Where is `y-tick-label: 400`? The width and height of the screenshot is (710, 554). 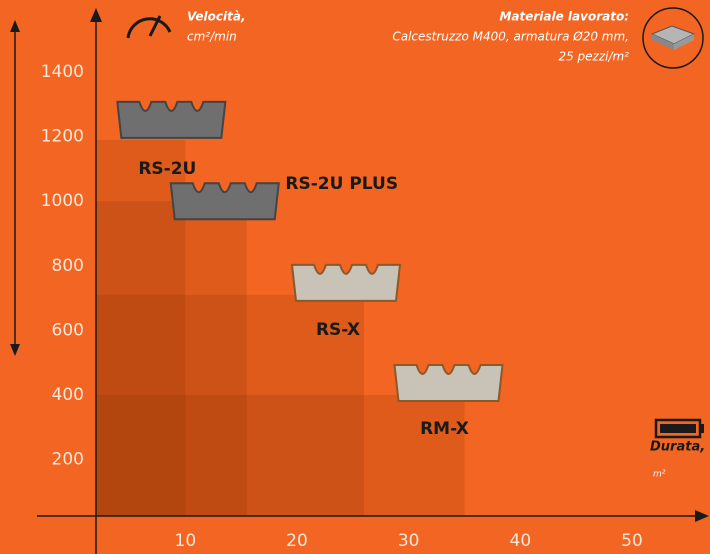 y-tick-label: 400 is located at coordinates (68, 395).